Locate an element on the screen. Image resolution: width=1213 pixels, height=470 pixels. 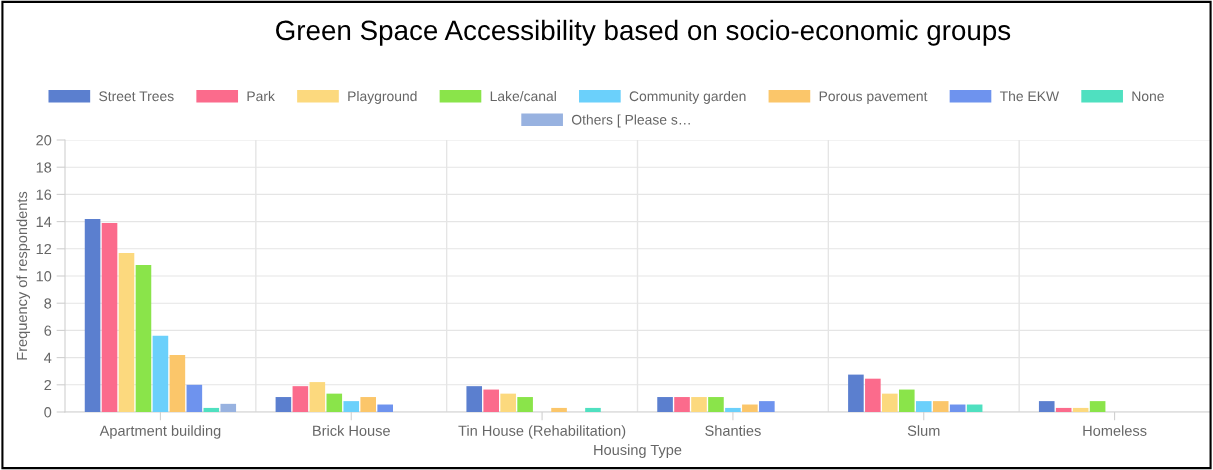
legend-label: Porous pavement is located at coordinates (873, 97).